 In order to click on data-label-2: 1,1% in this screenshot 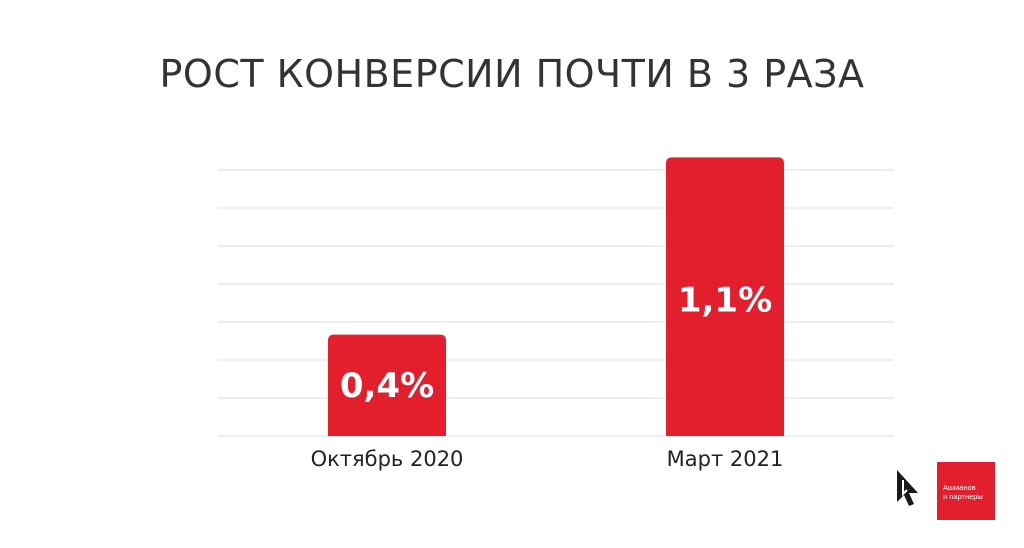, I will do `click(725, 301)`.